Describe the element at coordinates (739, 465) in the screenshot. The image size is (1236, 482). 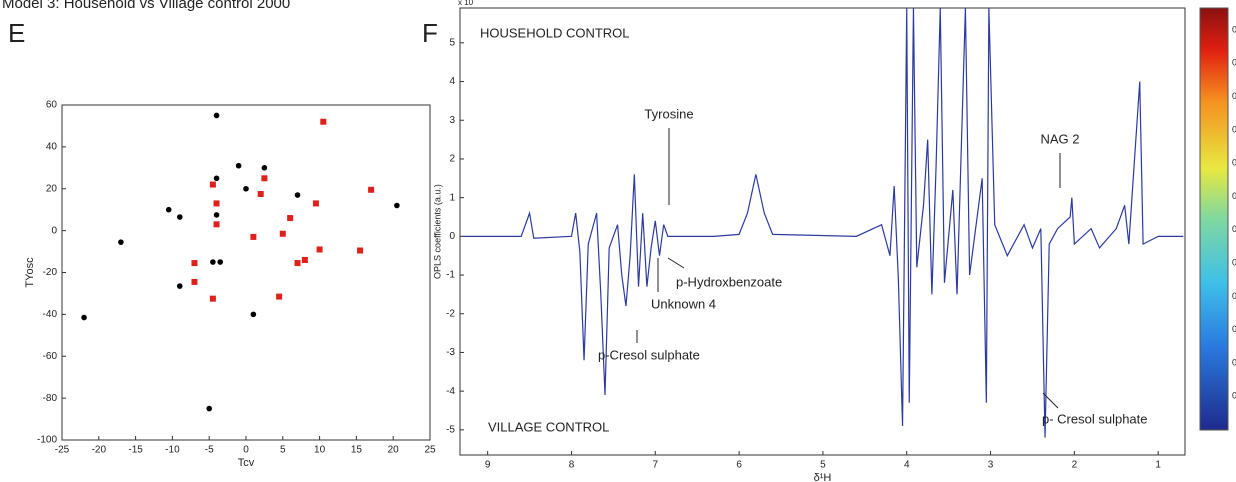
I see `x-tick-label: 6` at that location.